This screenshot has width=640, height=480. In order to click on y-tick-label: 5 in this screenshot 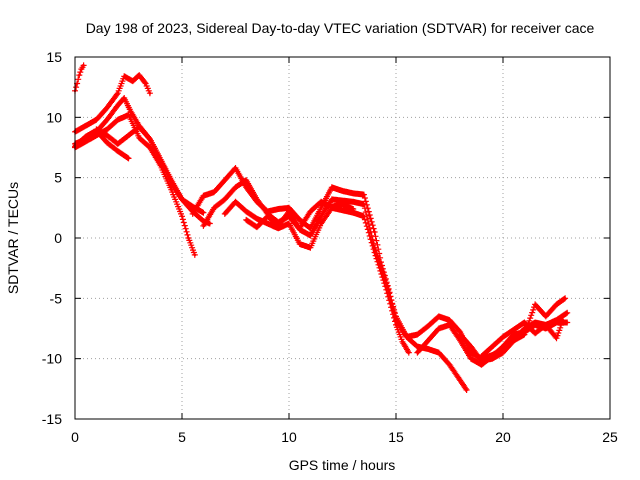, I will do `click(58, 178)`.